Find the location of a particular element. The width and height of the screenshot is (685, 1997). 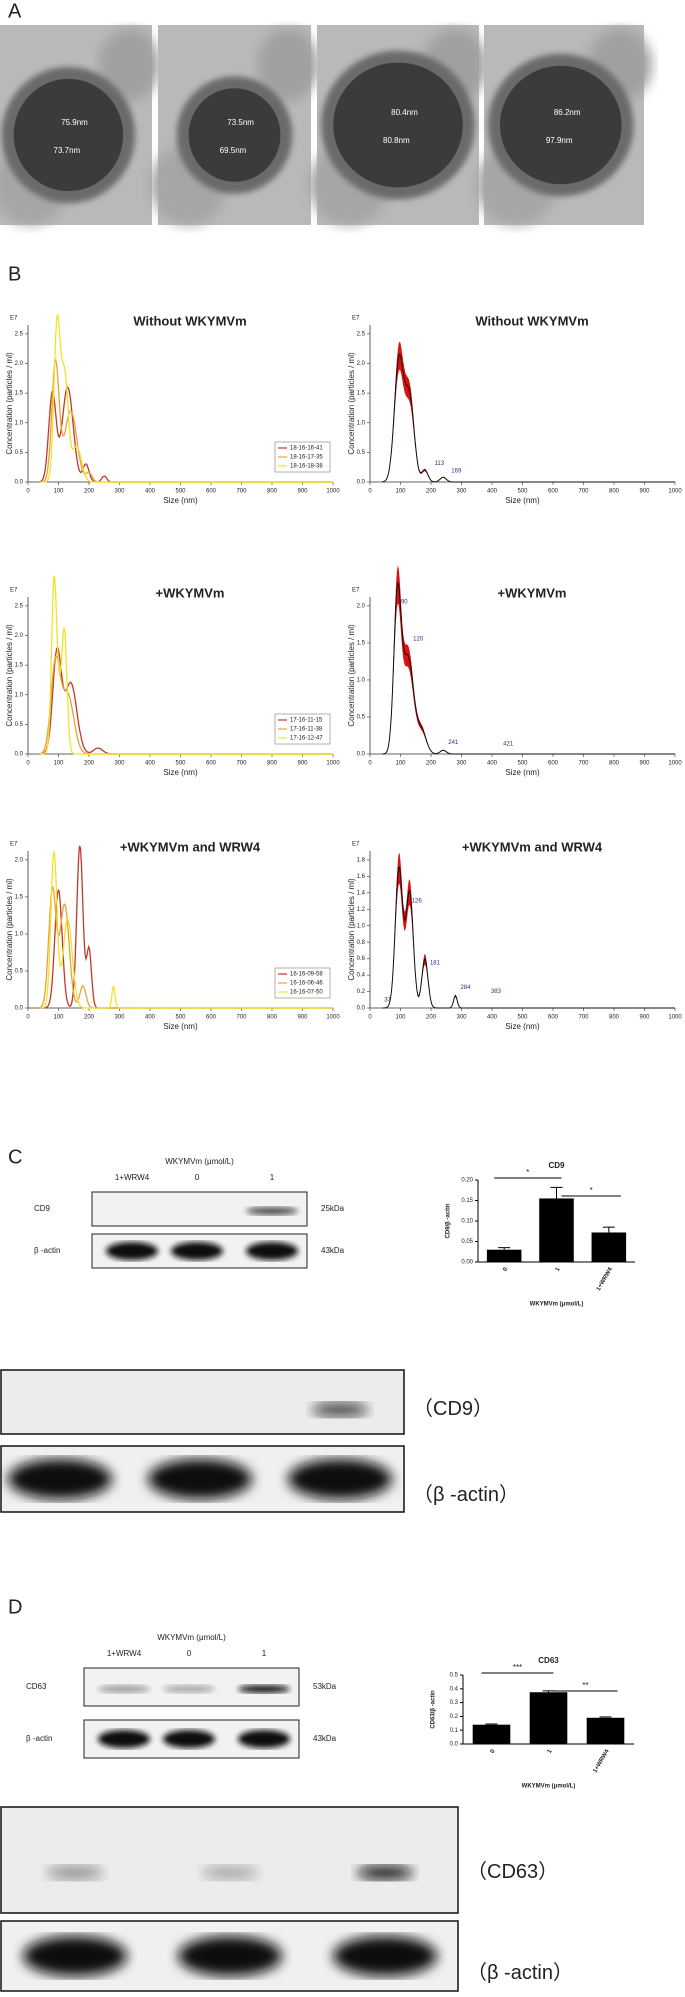

blot-label: （CD9） is located at coordinates (453, 1408).